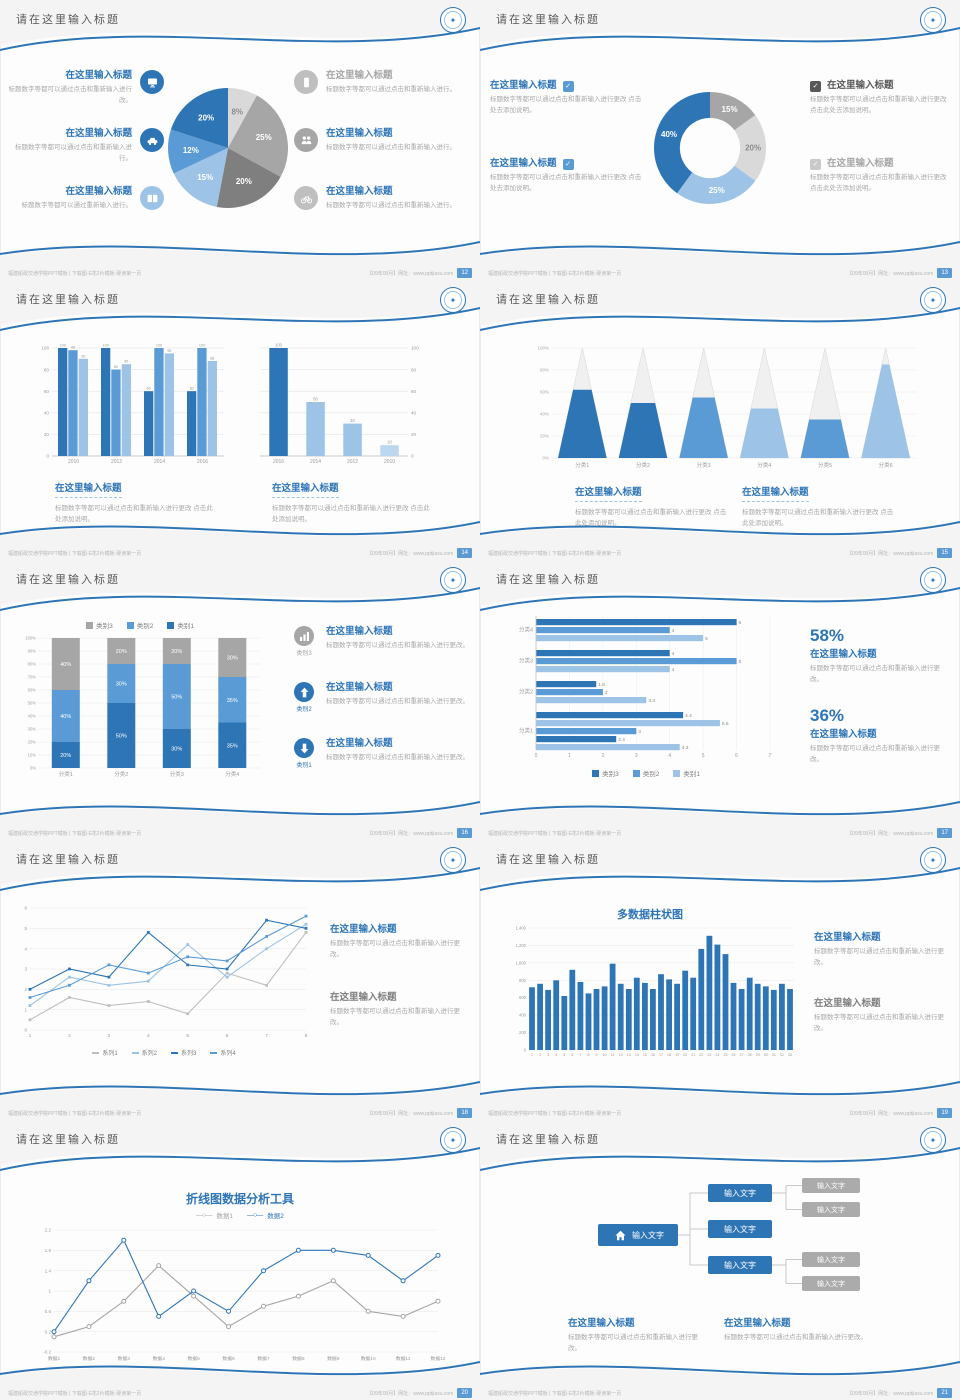 This screenshot has height=1400, width=960. I want to click on list-item: 在这里输入标题 标题数字等都可以通过重新输入进行。, so click(85, 199).